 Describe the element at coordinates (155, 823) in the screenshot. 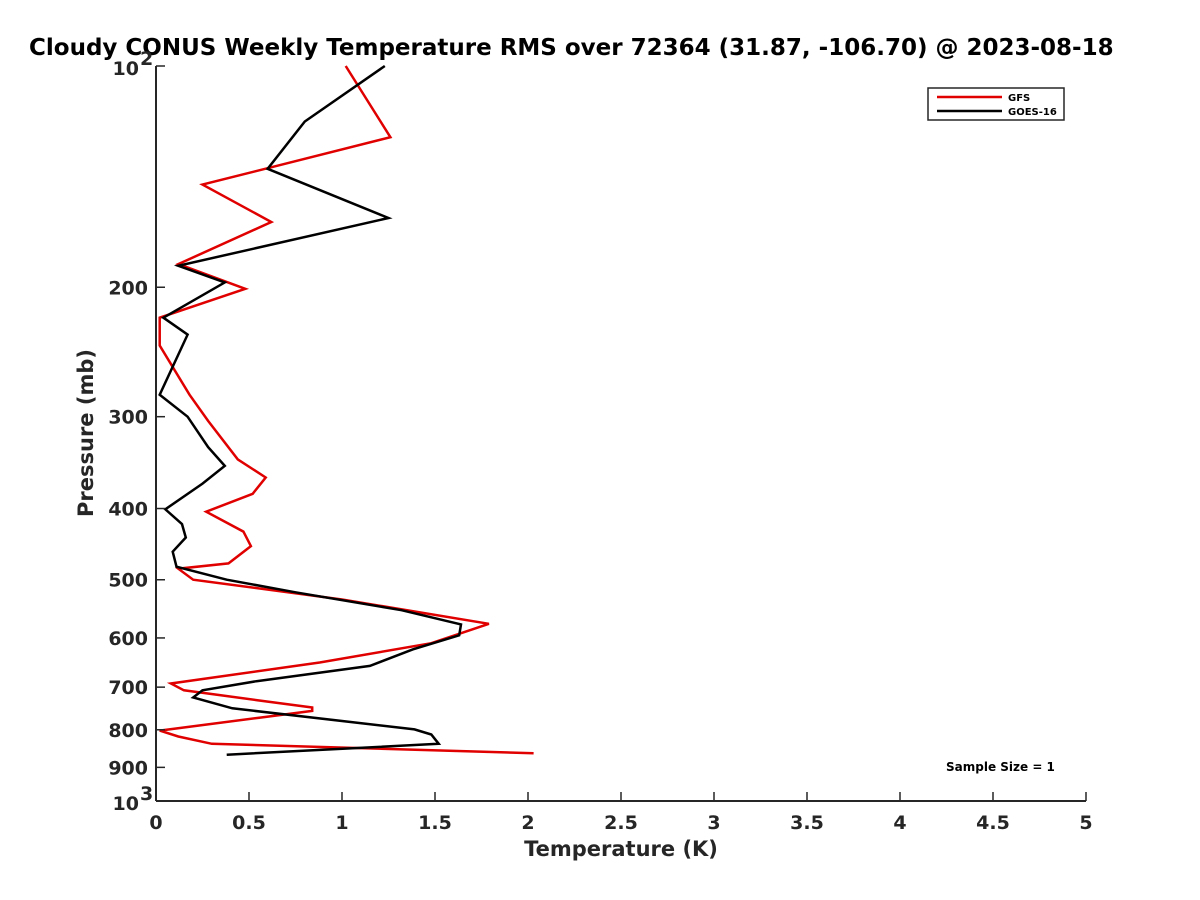

I see `x-tick-label: 0` at that location.